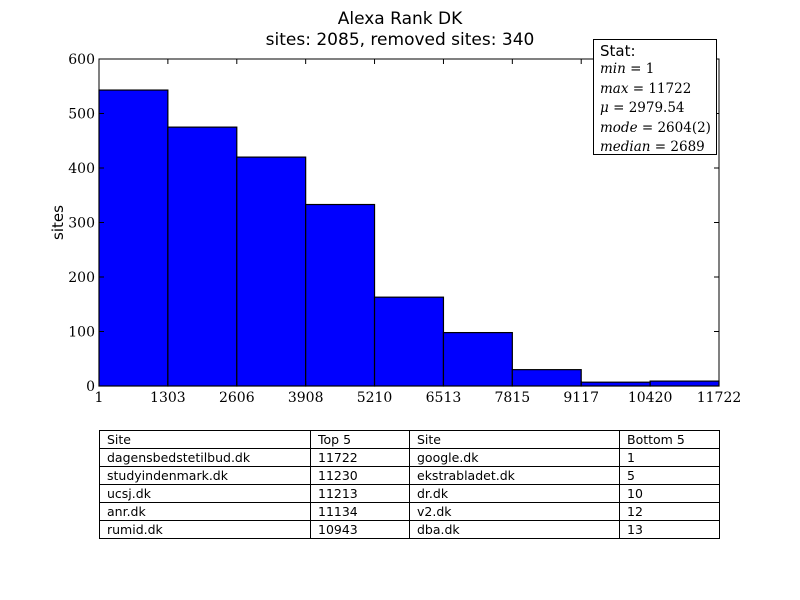 The width and height of the screenshot is (800, 600). What do you see at coordinates (444, 398) in the screenshot?
I see `x-tick-label: 6513` at bounding box center [444, 398].